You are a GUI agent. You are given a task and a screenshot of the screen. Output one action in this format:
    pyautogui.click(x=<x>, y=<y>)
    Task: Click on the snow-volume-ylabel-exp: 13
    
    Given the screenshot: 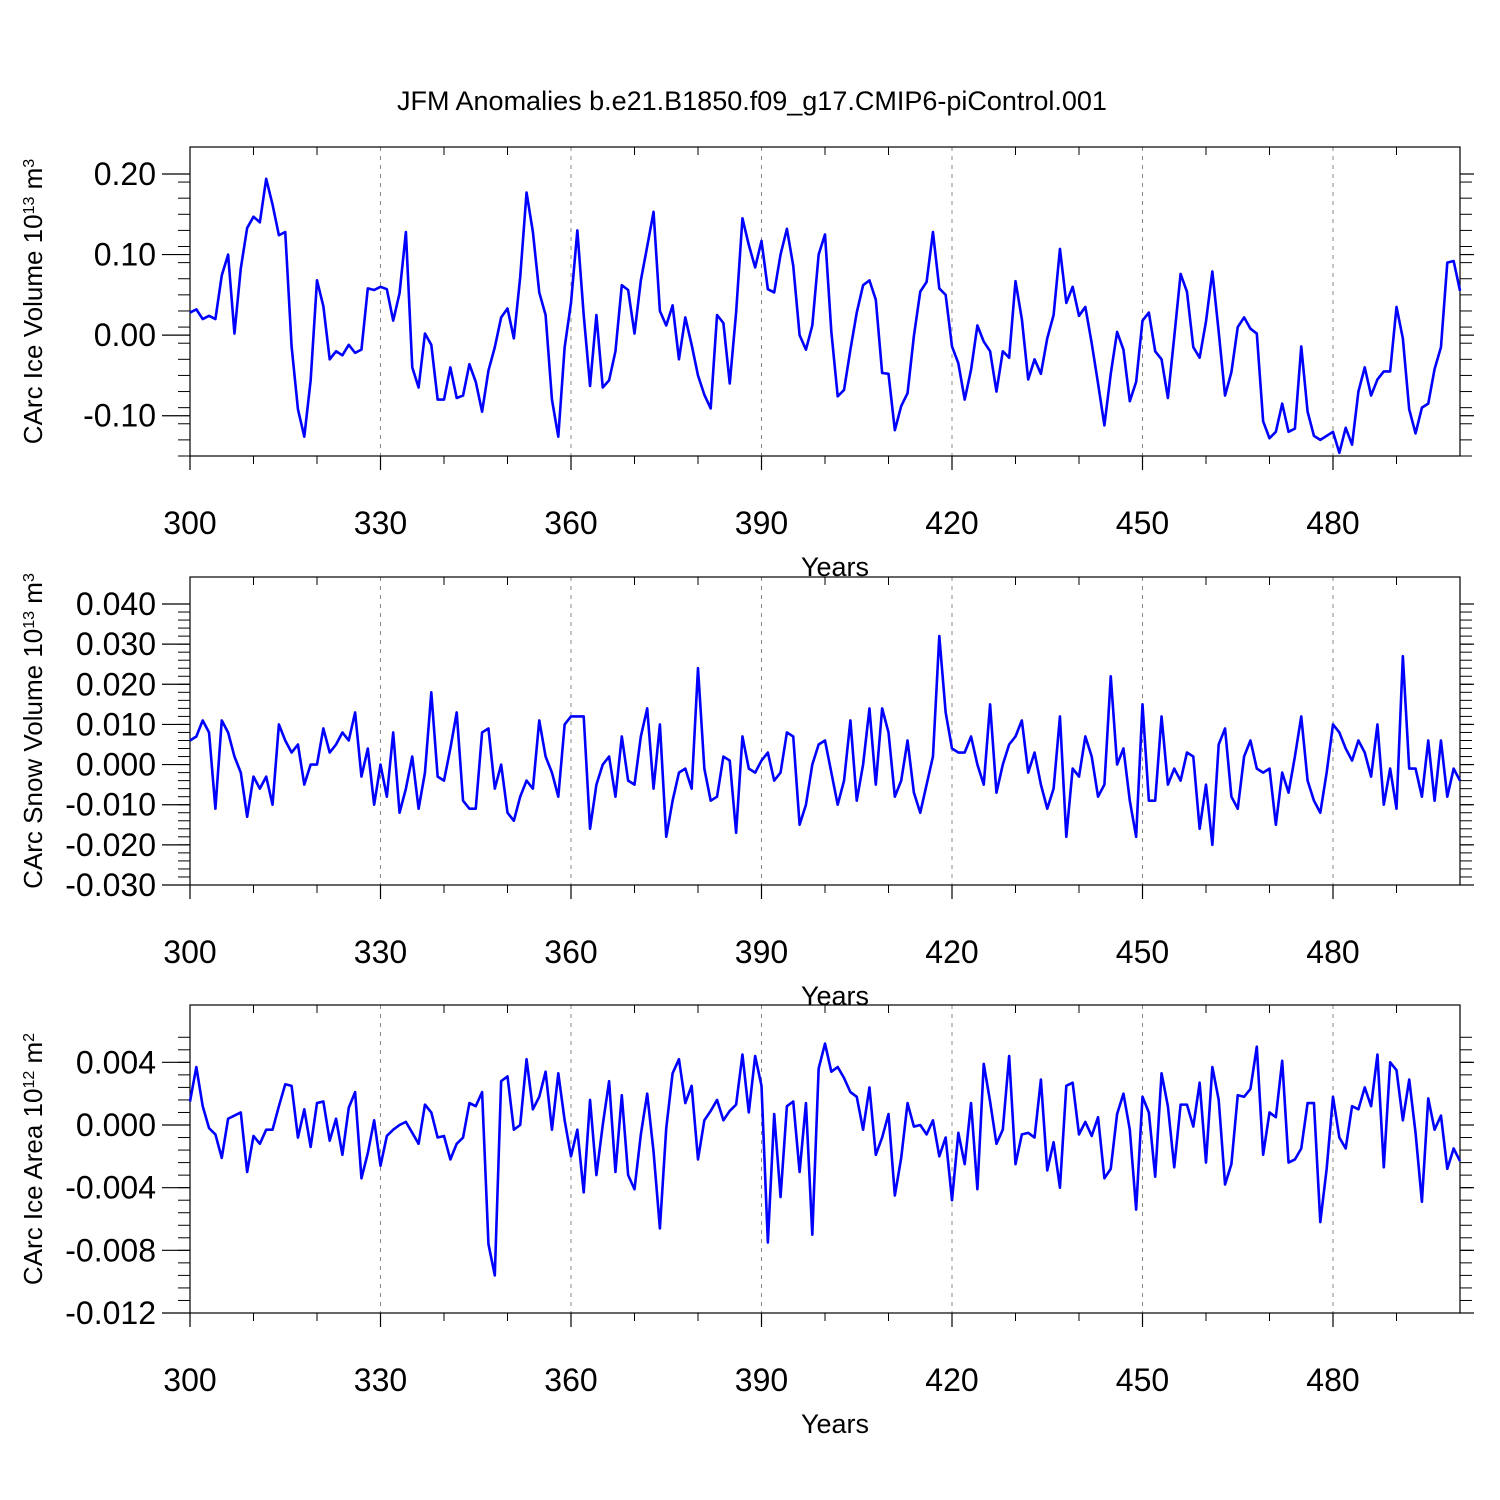 What is the action you would take?
    pyautogui.click(x=29, y=620)
    